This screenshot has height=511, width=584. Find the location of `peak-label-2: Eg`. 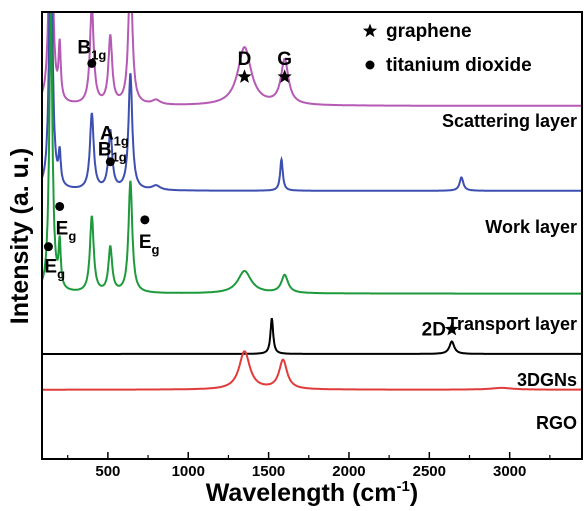

peak-label-2: Eg is located at coordinates (66, 222).